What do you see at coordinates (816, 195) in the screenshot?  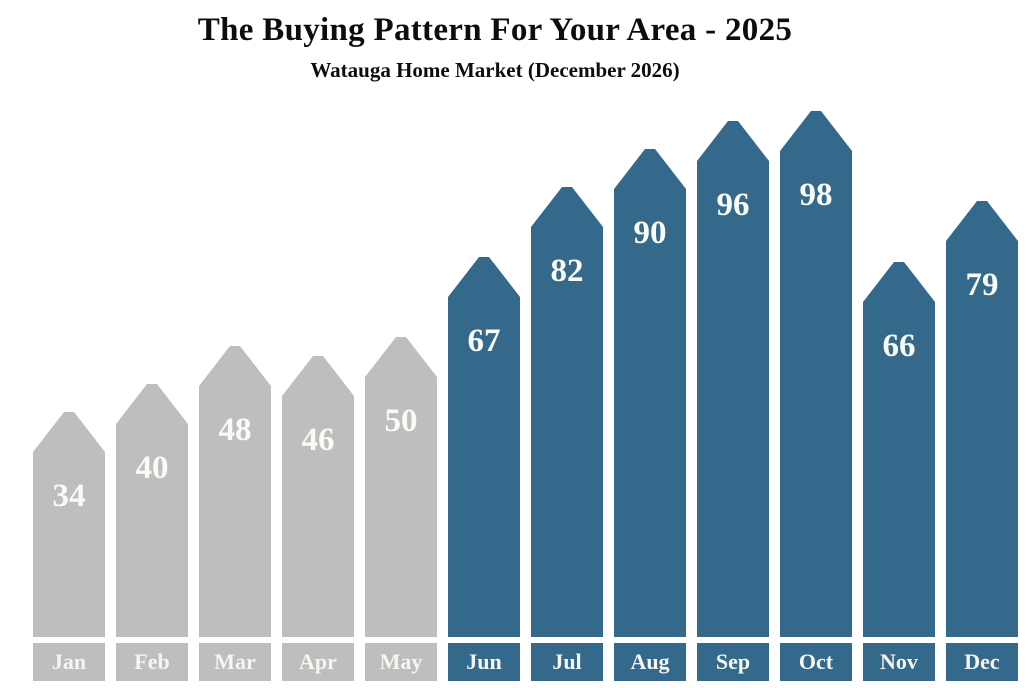 I see `bar-value-label-oct: 98` at bounding box center [816, 195].